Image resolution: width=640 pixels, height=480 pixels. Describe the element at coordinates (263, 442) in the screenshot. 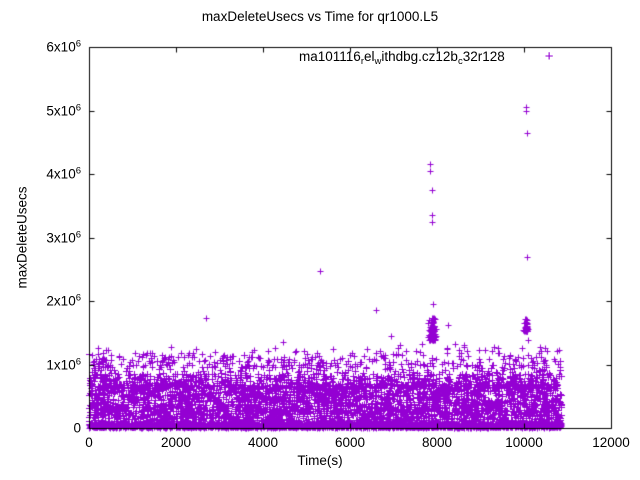

I see `x-tick-label: 4000` at that location.